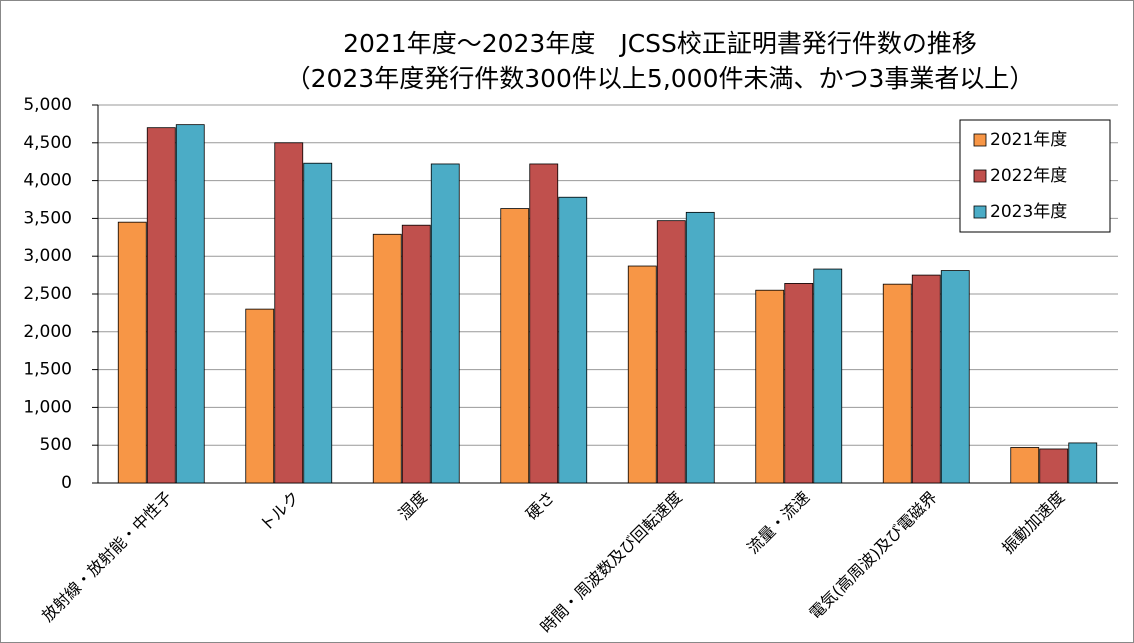 The width and height of the screenshot is (1134, 643). I want to click on y-tick-label: 2,500, so click(47, 294).